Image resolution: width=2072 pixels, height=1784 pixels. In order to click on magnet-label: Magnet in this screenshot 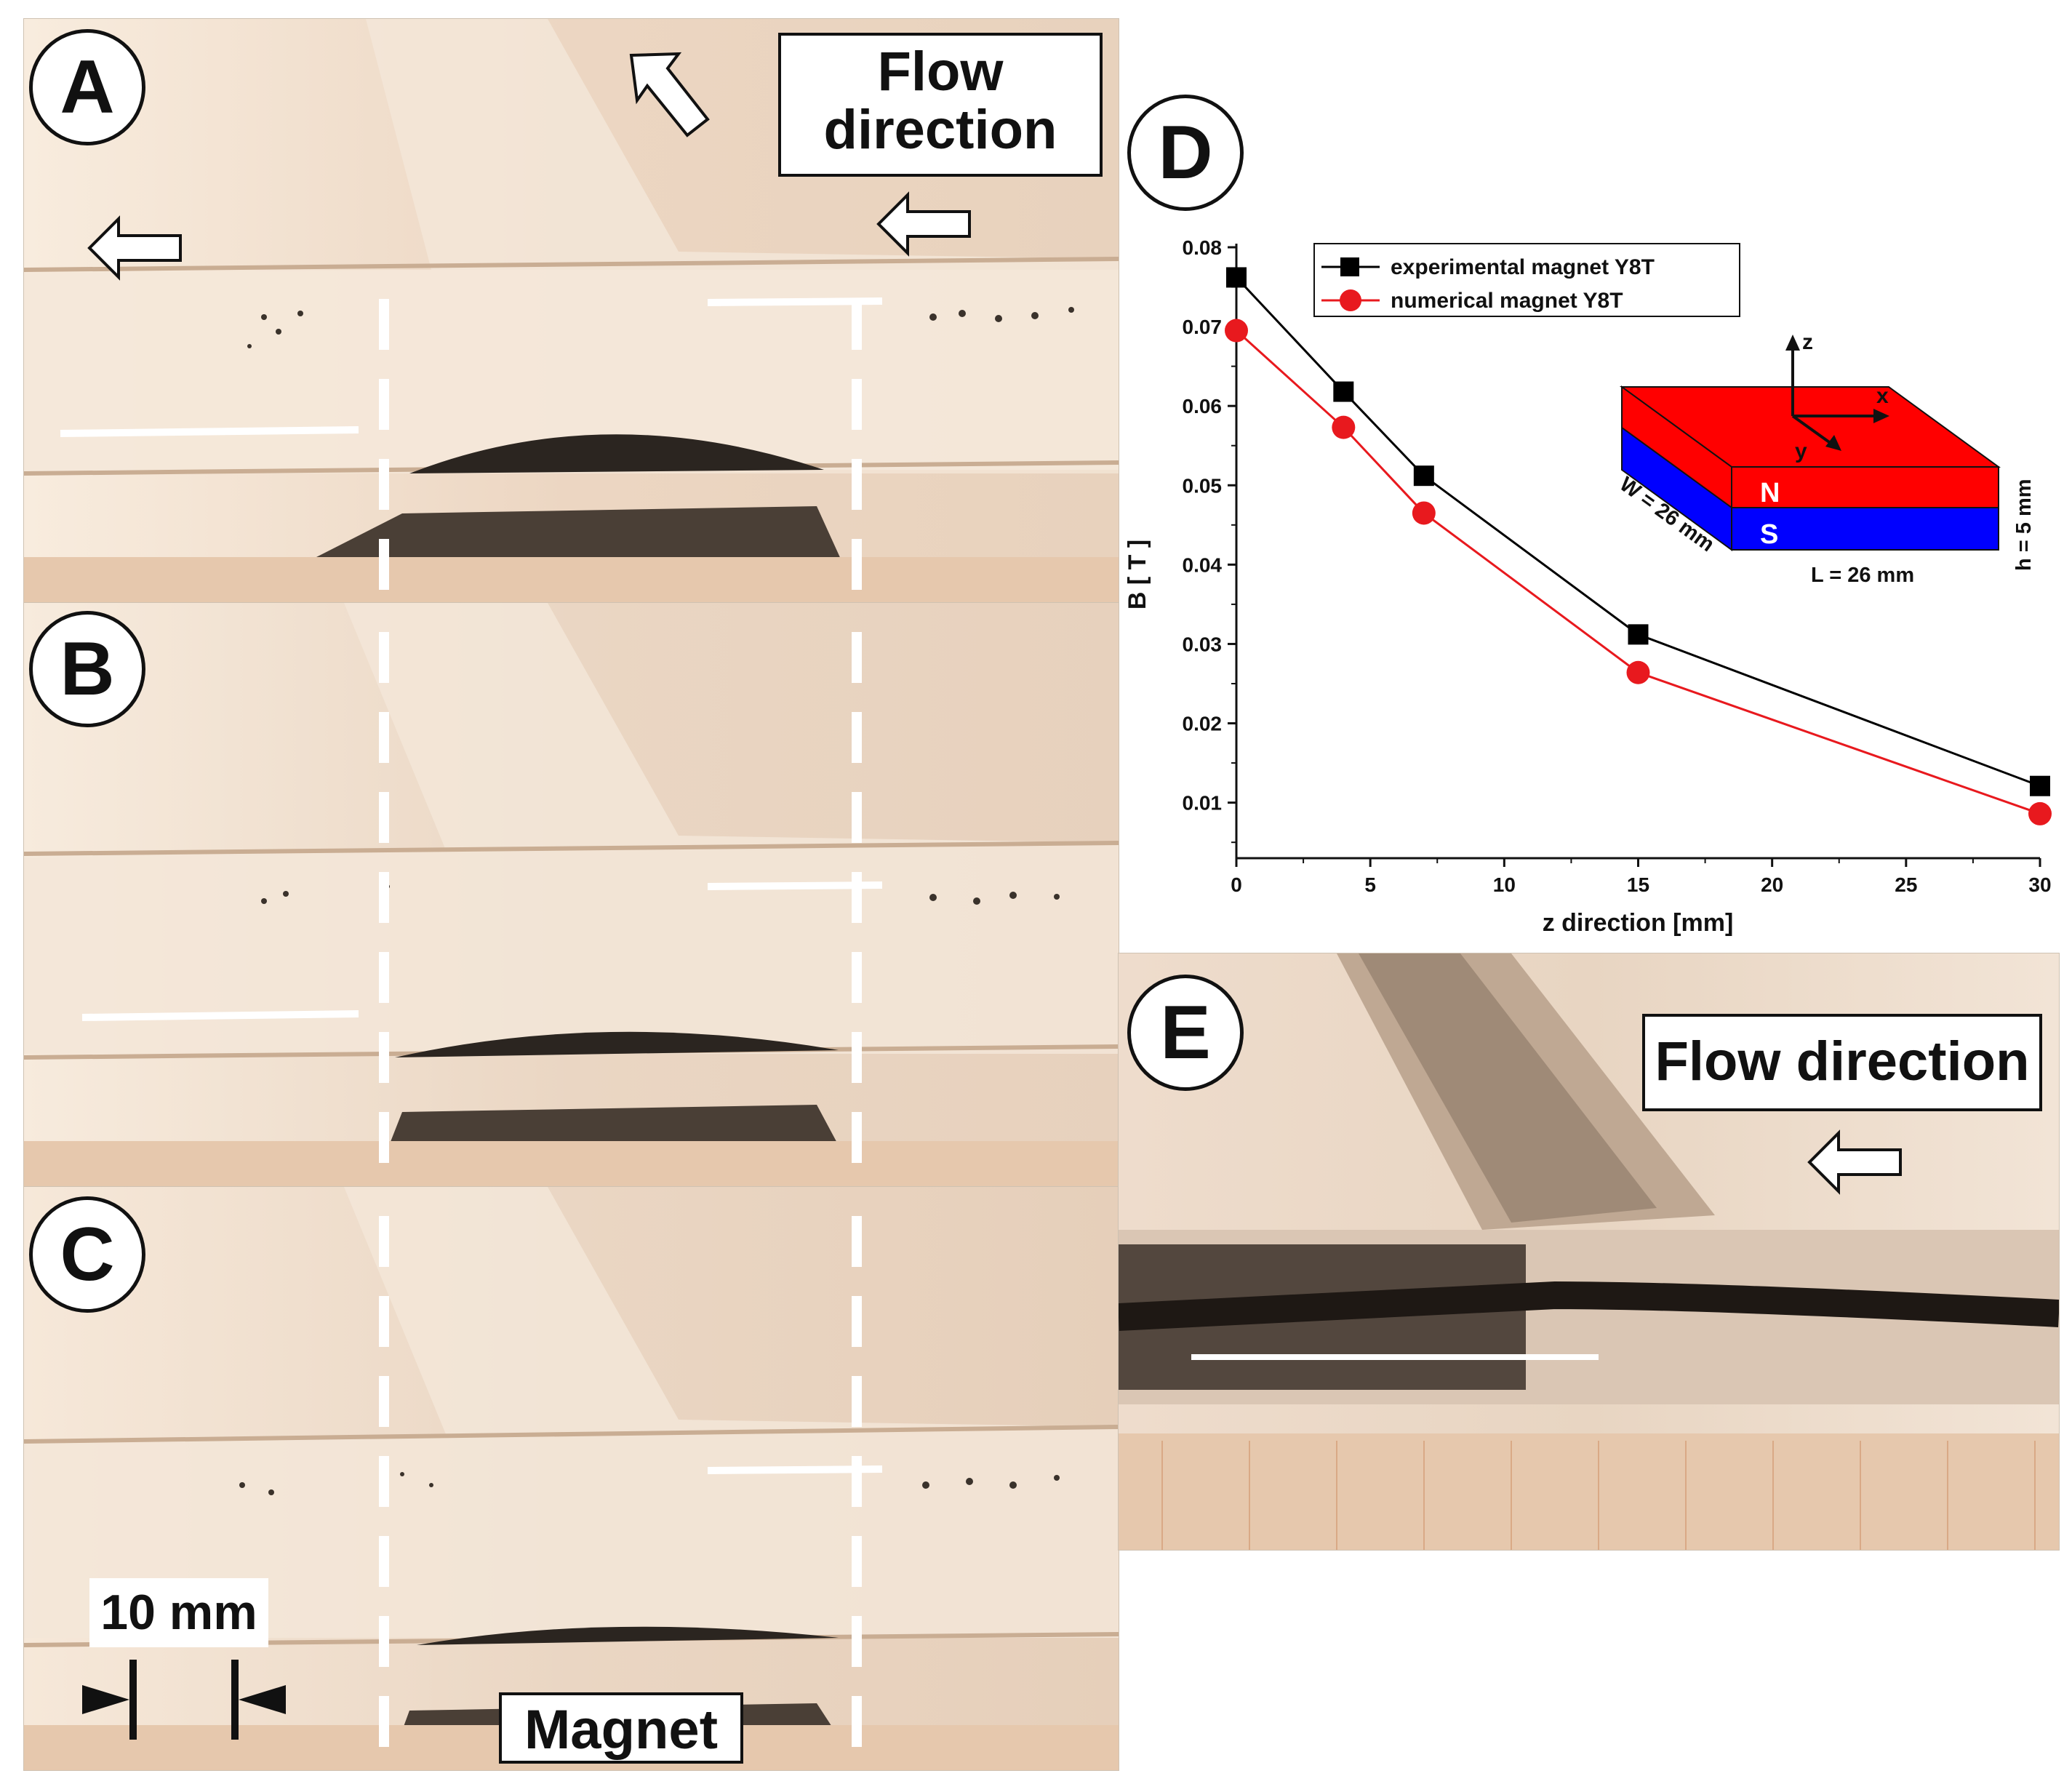, I will do `click(621, 1728)`.